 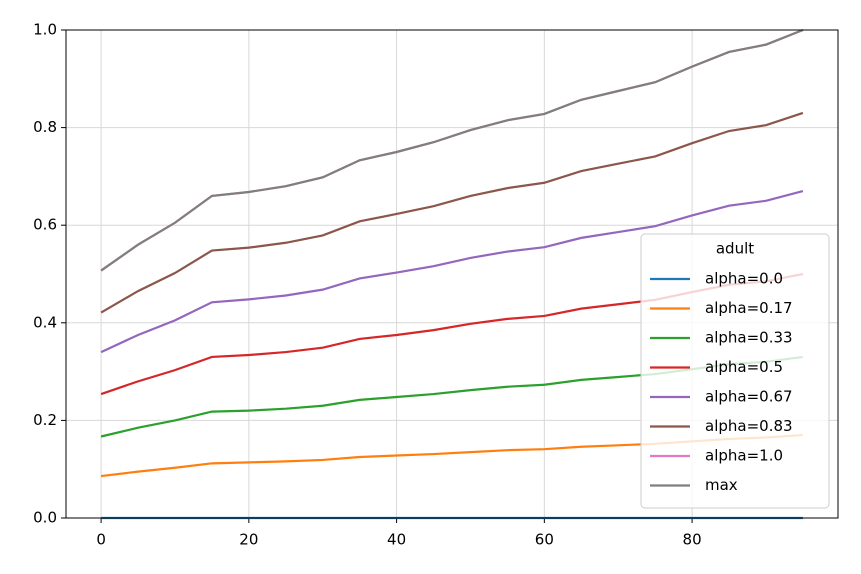 What do you see at coordinates (45, 127) in the screenshot?
I see `y-tick-label: 0.8` at bounding box center [45, 127].